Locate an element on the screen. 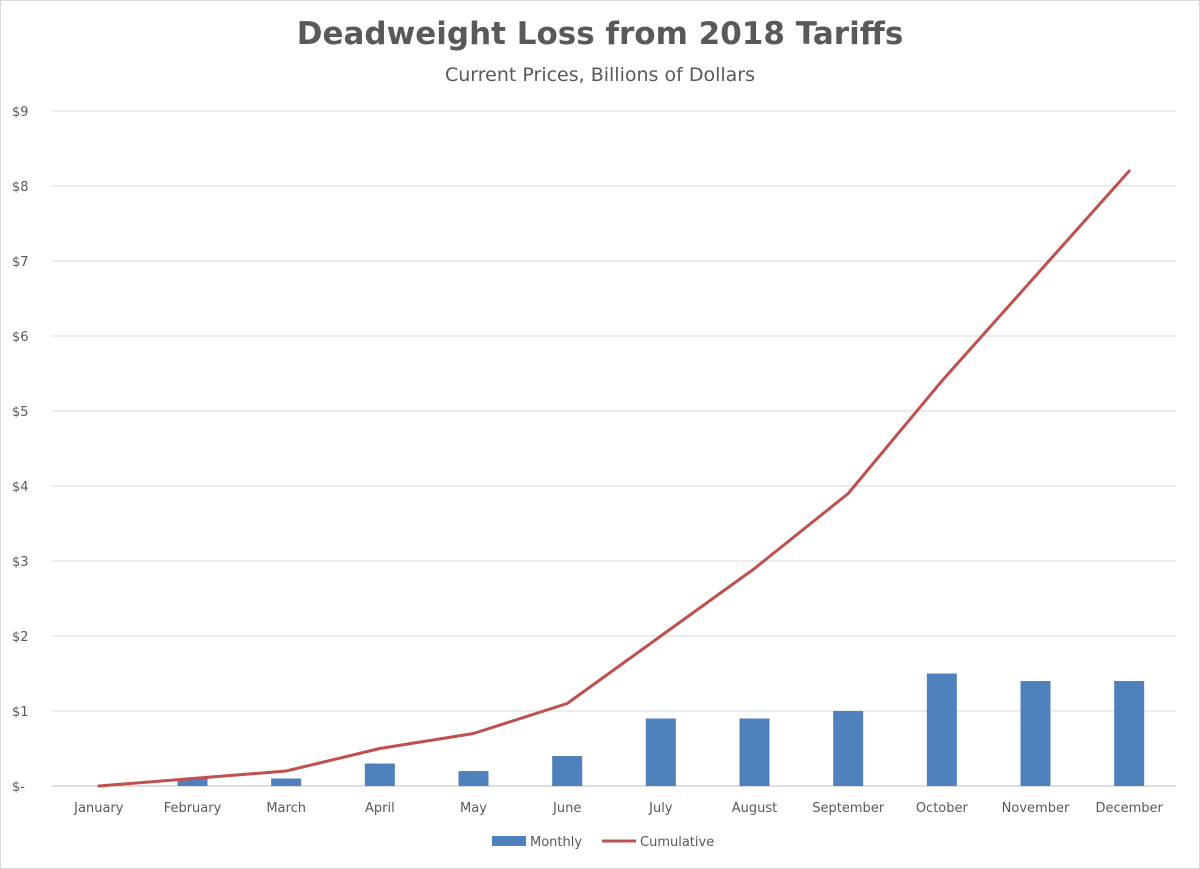  y-tick-label: $- is located at coordinates (18, 787).